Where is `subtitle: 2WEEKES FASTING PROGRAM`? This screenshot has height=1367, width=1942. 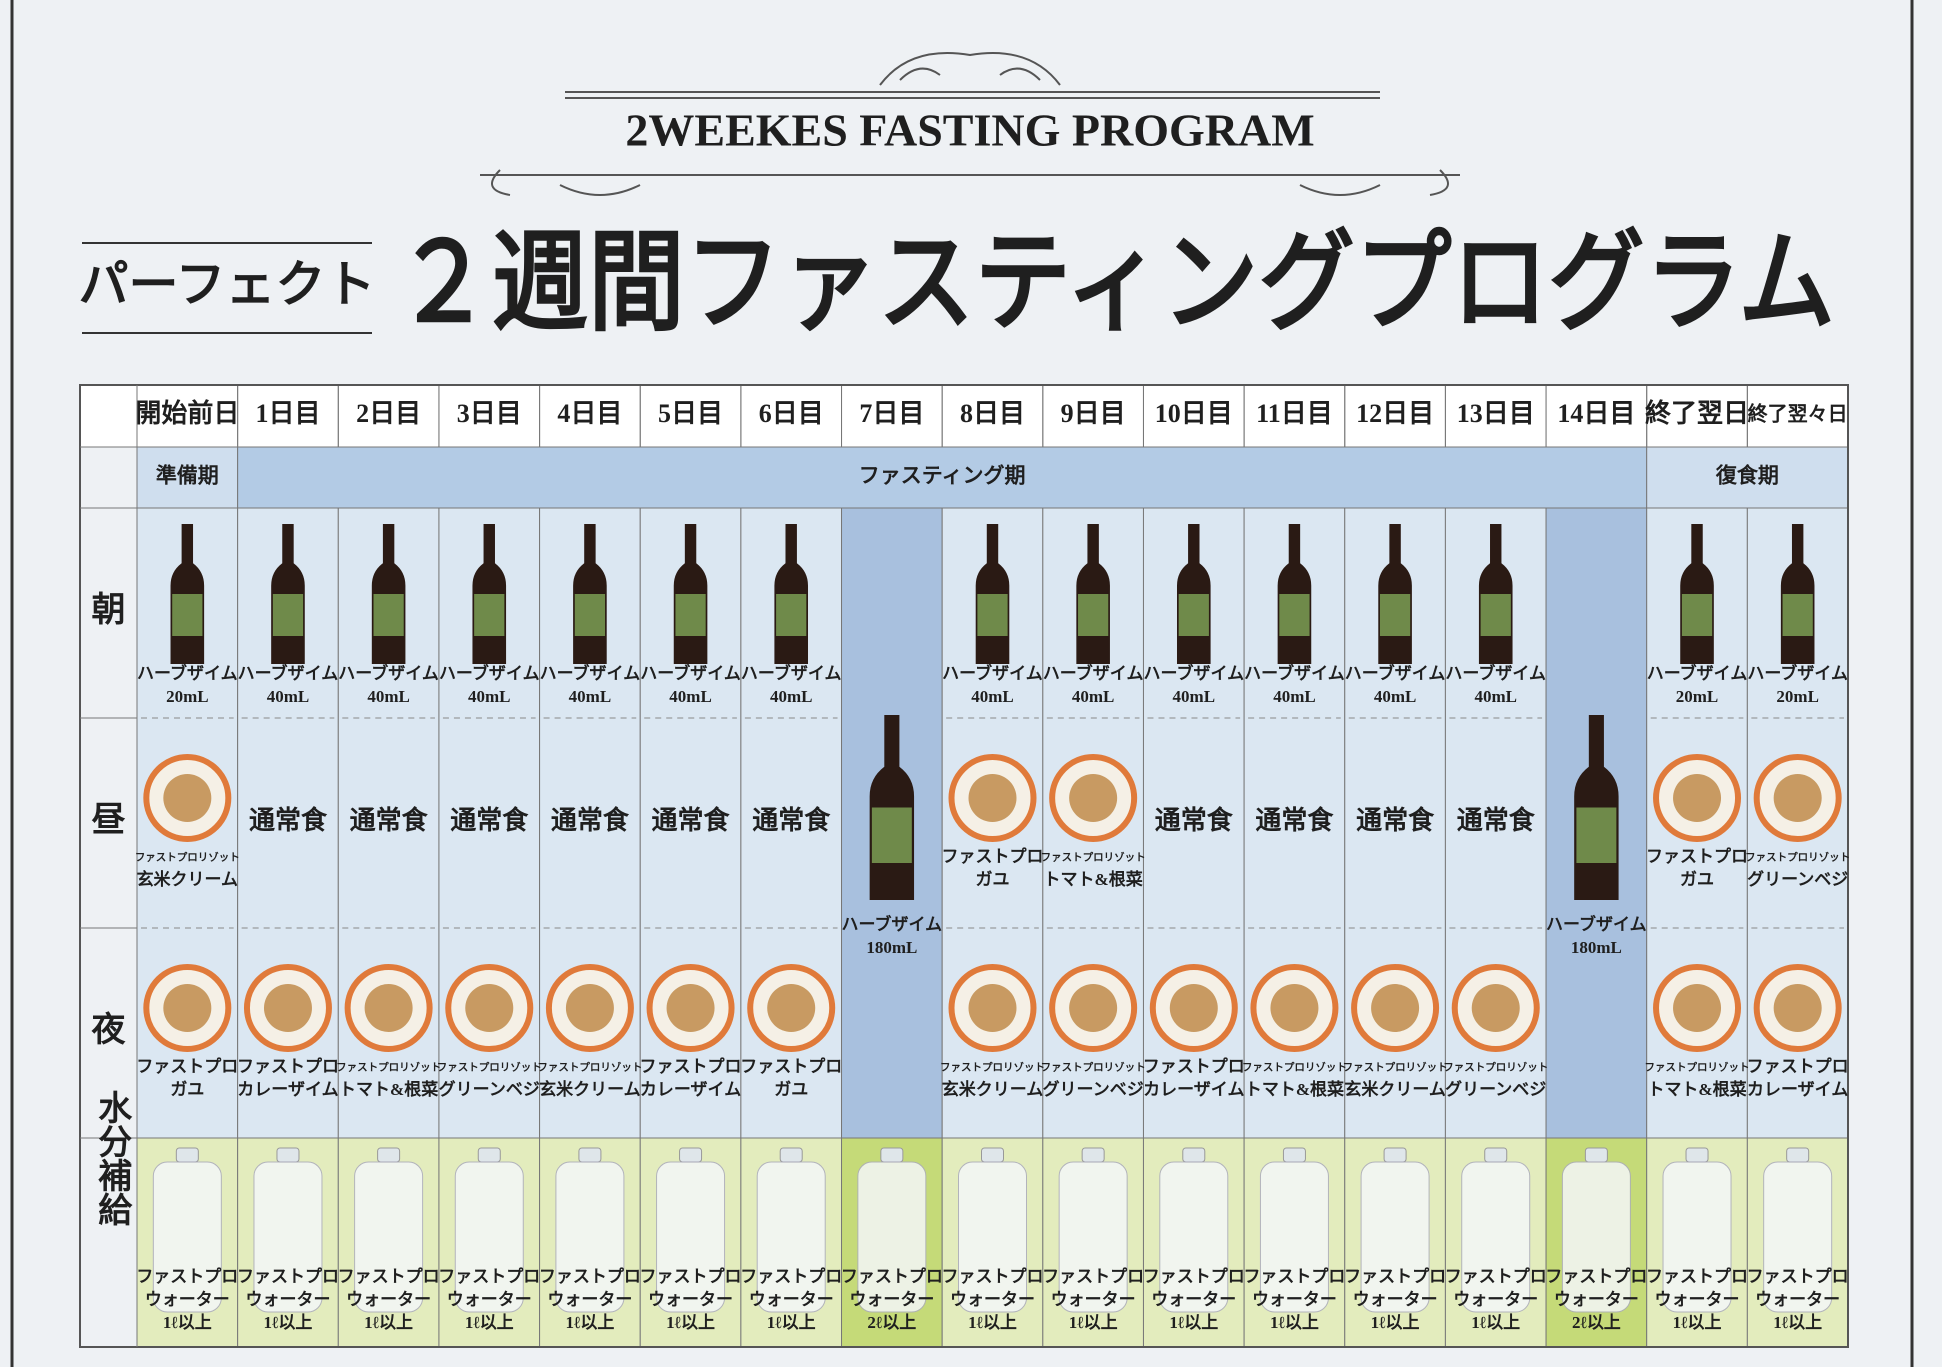 subtitle: 2WEEKES FASTING PROGRAM is located at coordinates (969, 130).